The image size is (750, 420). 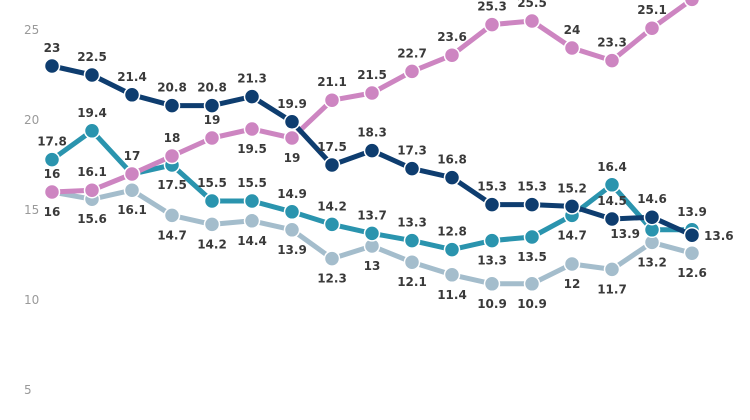 I want to click on y-tick-label: 5, so click(x=28, y=390).